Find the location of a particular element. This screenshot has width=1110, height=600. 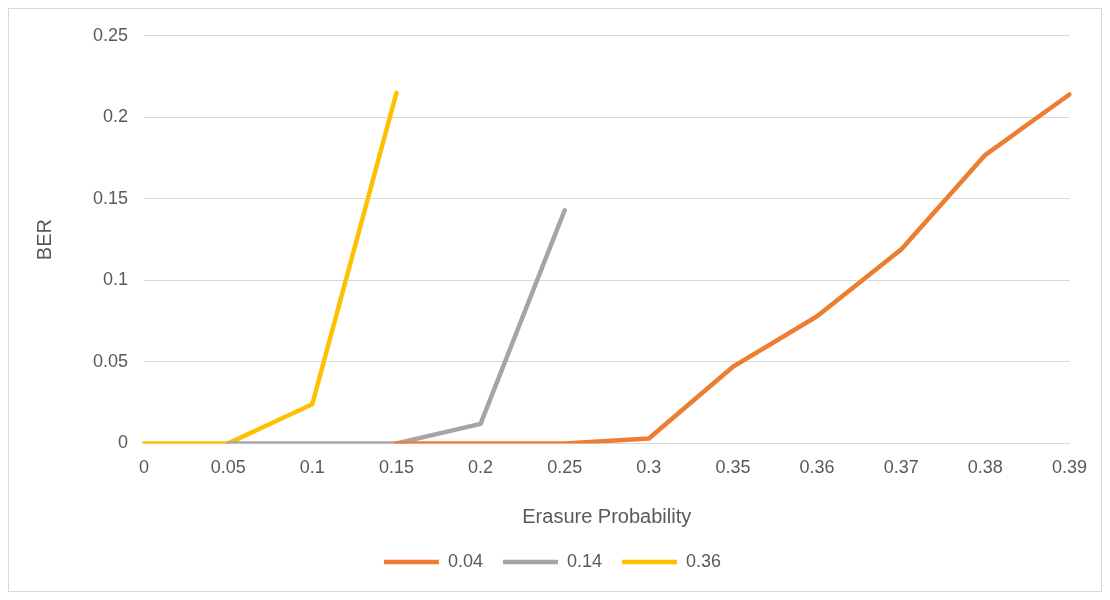

x-tick-label: 0.3 is located at coordinates (649, 467).